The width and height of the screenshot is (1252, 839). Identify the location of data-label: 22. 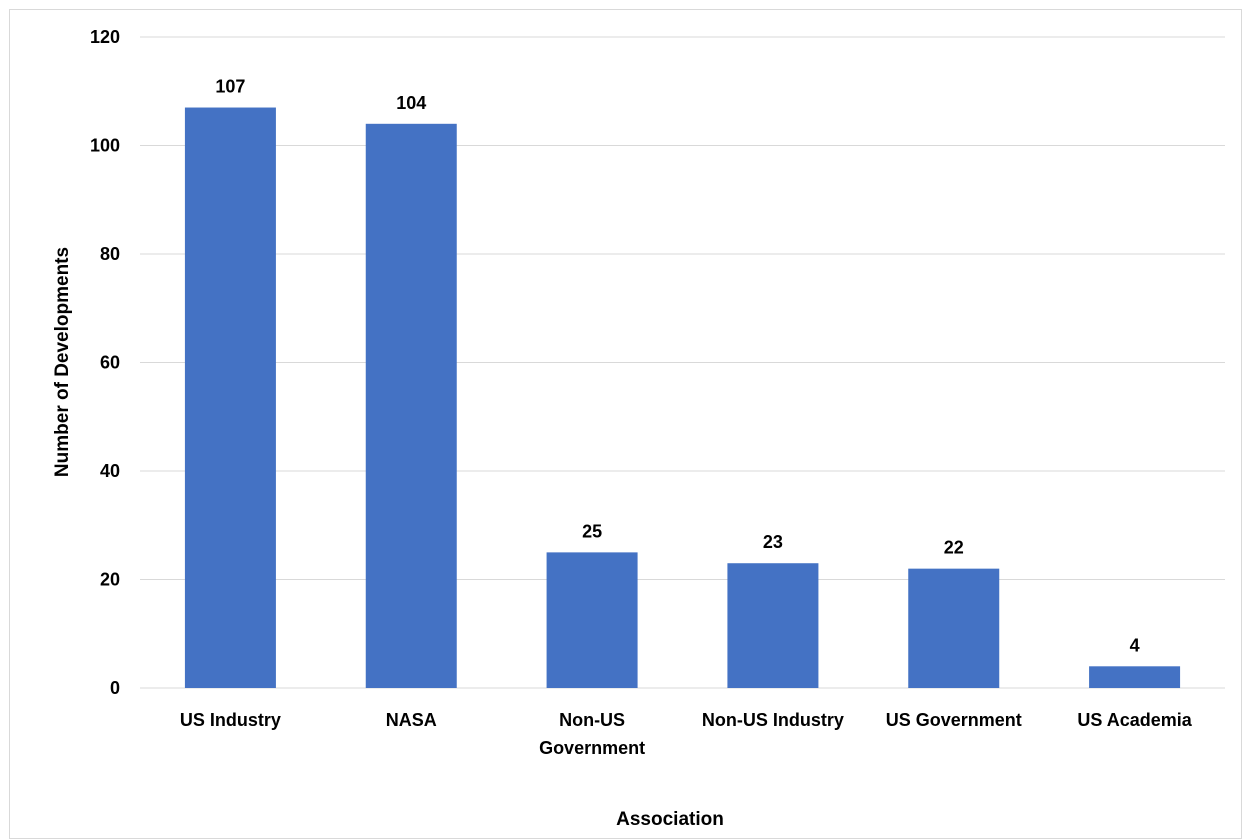
(954, 548).